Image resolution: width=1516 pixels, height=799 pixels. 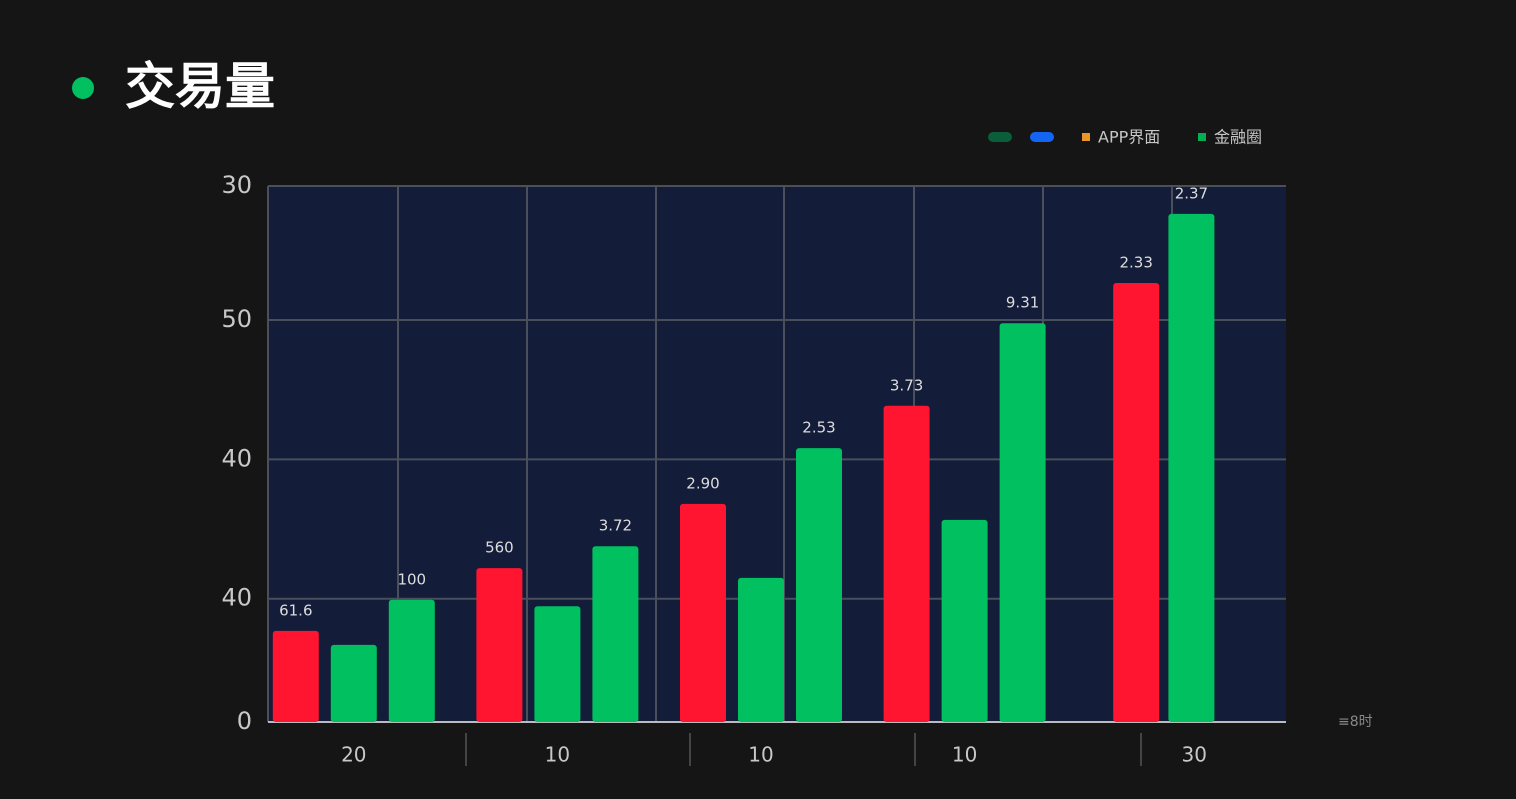 What do you see at coordinates (200, 87) in the screenshot?
I see `chart-title: 交易量` at bounding box center [200, 87].